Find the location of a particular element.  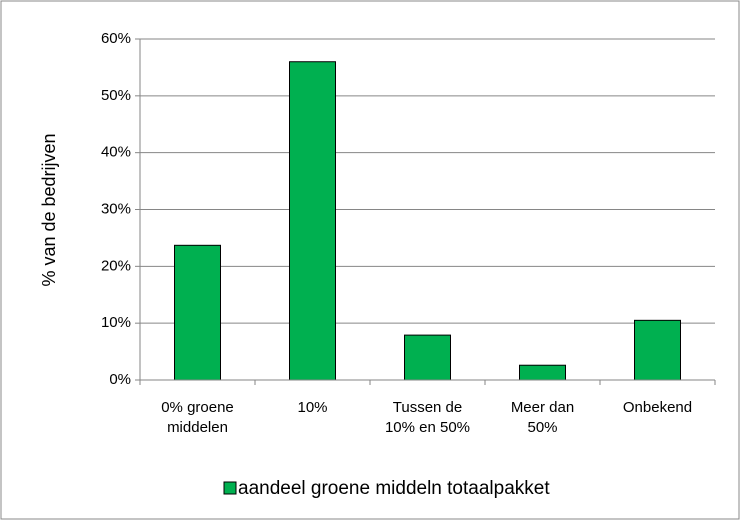

x-tick-label: Onbekend is located at coordinates (657, 407).